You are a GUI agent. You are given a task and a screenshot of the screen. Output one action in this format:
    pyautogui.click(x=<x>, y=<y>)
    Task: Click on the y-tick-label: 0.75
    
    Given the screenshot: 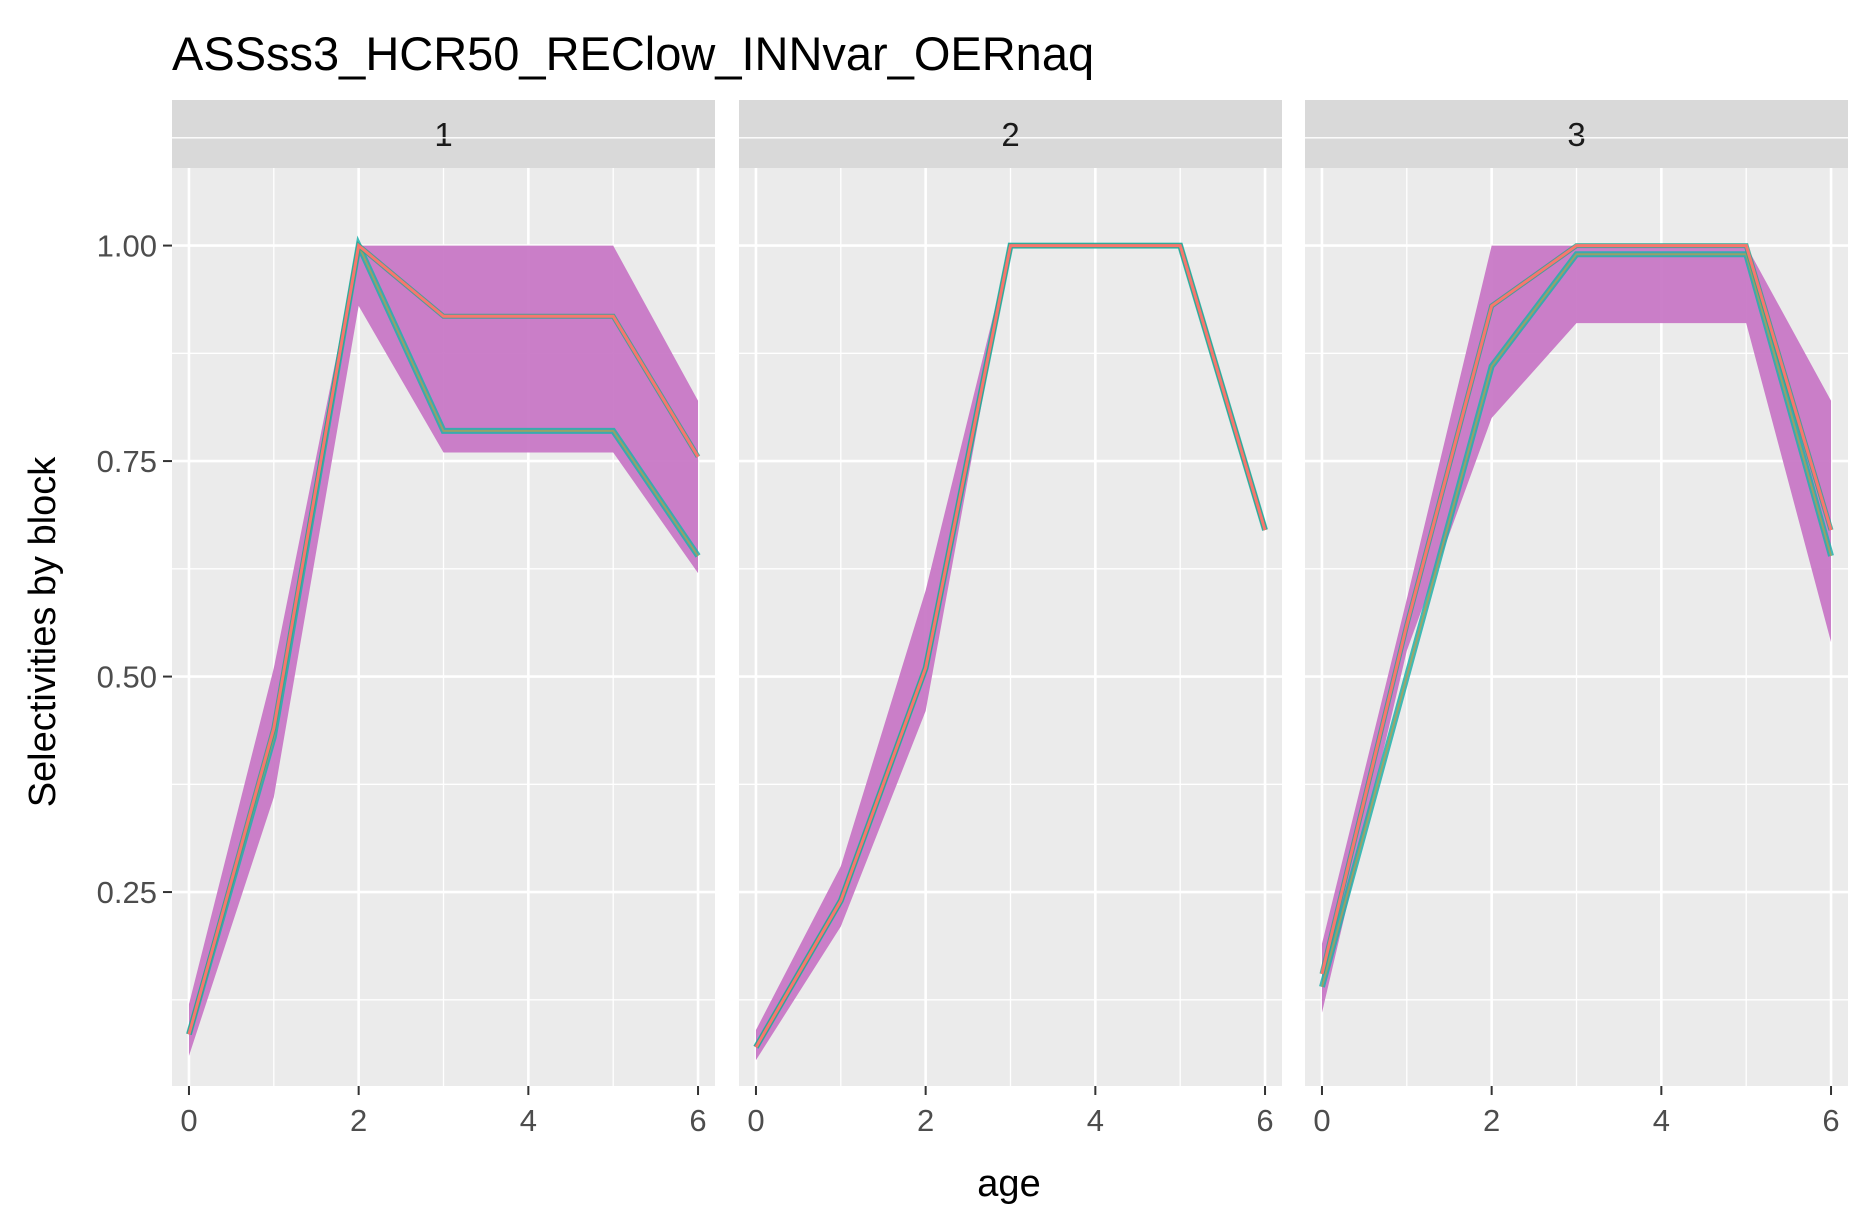 What is the action you would take?
    pyautogui.click(x=127, y=461)
    